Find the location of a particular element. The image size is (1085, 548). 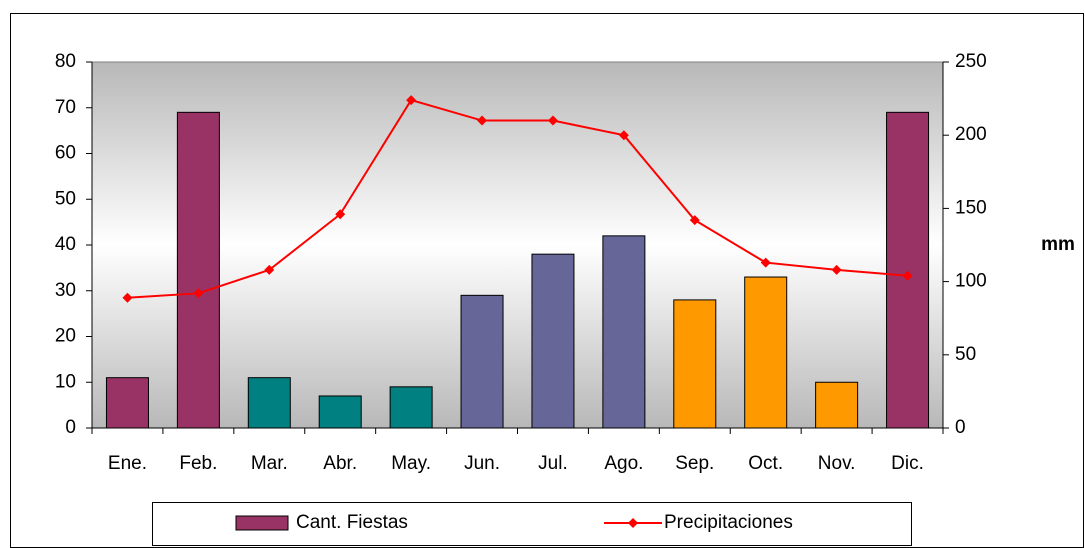

y-tick-label: 20 is located at coordinates (65, 336).